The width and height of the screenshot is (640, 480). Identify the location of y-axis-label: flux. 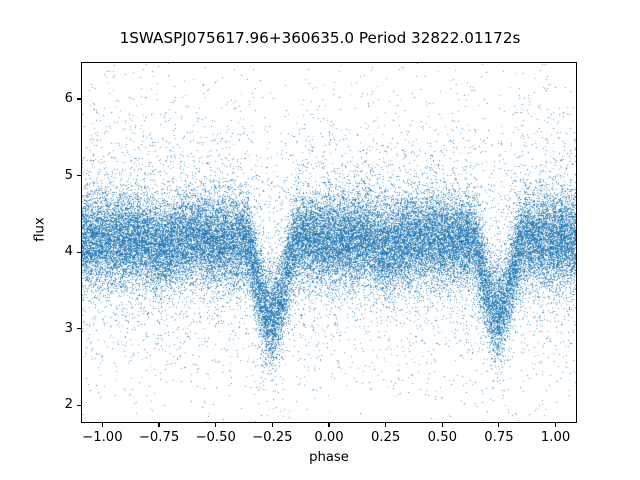
(40, 229).